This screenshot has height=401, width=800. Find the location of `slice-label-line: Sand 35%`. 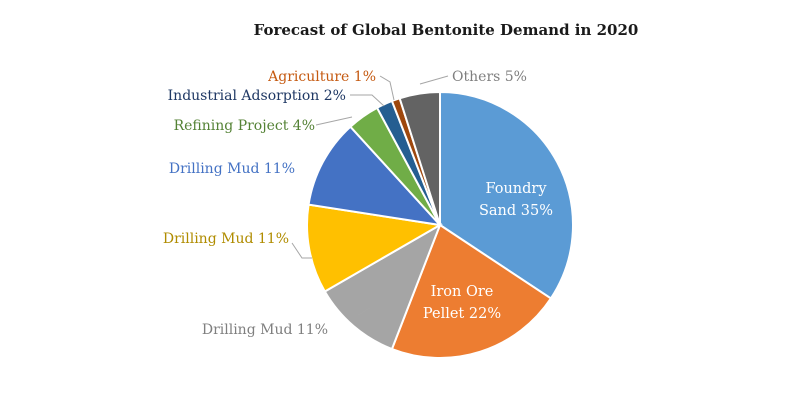

slice-label-line: Sand 35% is located at coordinates (516, 211).